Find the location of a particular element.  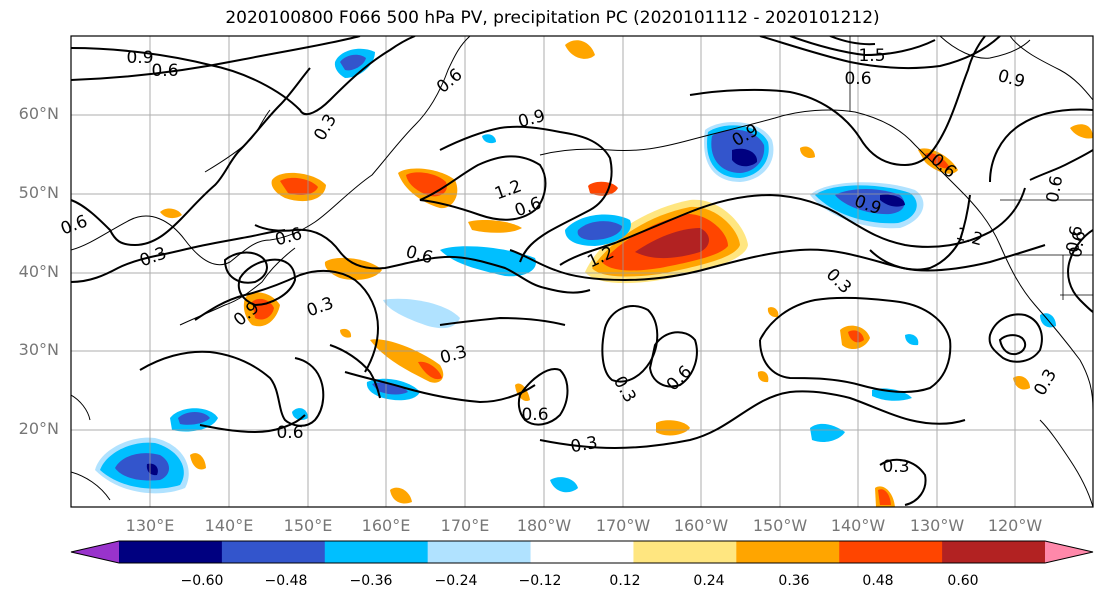

colorbar-tick-label: −0.48 is located at coordinates (286, 581).